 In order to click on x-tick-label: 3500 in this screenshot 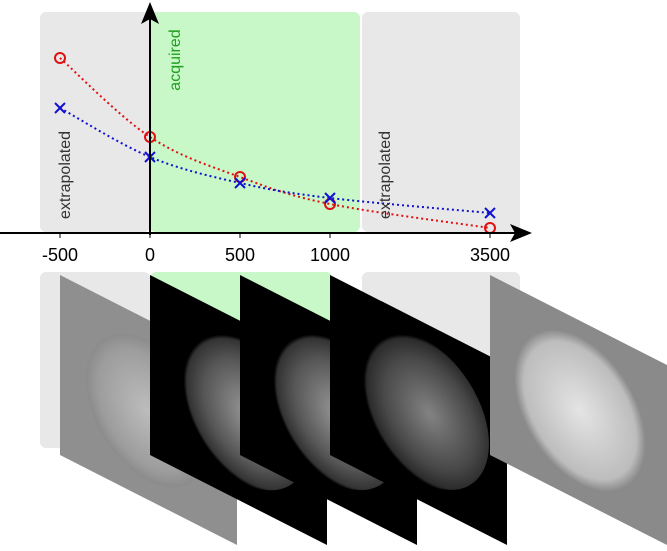, I will do `click(490, 255)`.